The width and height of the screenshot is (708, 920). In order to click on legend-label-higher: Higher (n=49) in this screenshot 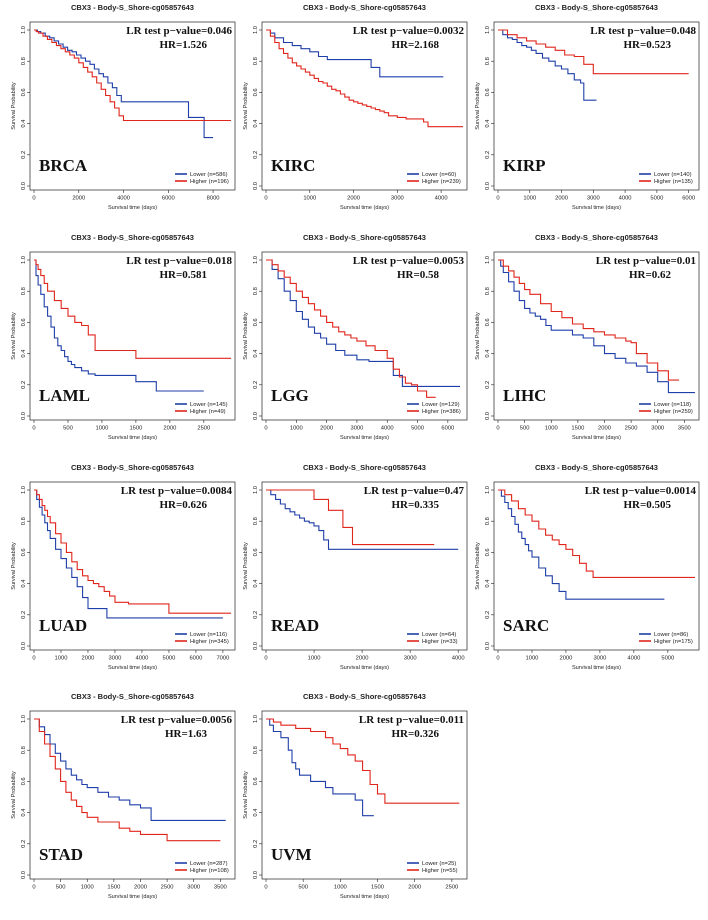, I will do `click(208, 412)`.